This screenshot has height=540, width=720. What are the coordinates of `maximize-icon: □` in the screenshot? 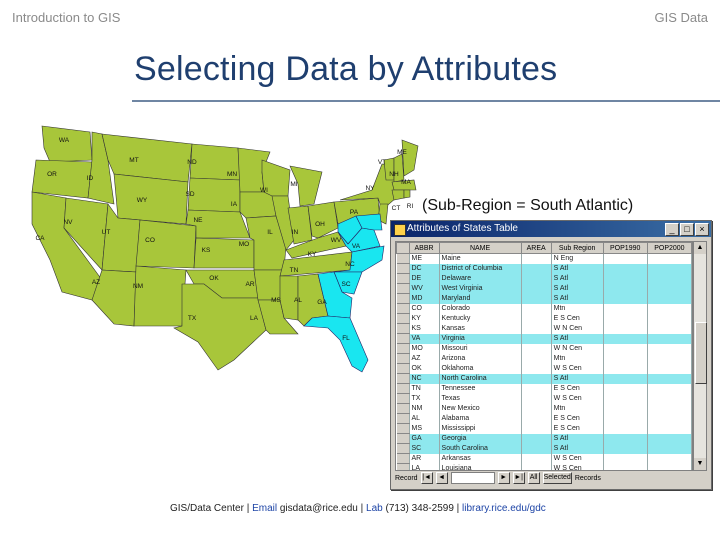 It's located at (687, 229).